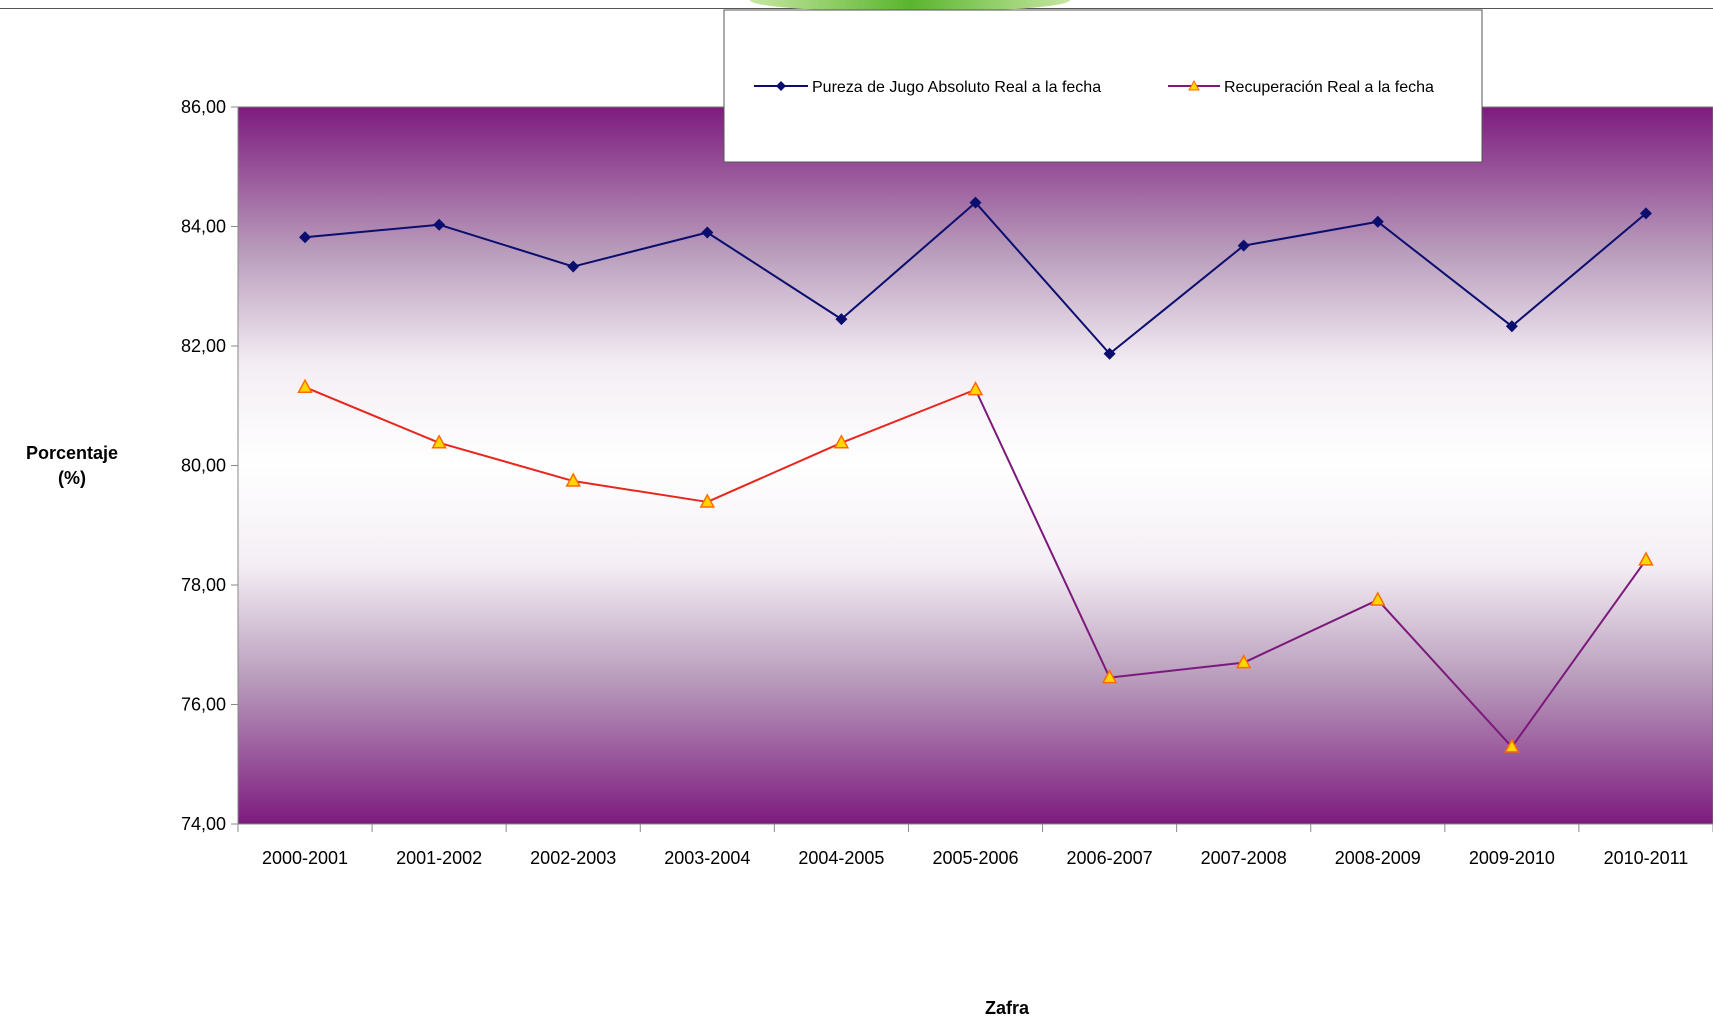 This screenshot has height=1021, width=1713. I want to click on y-tick-label: 82,00, so click(203, 346).